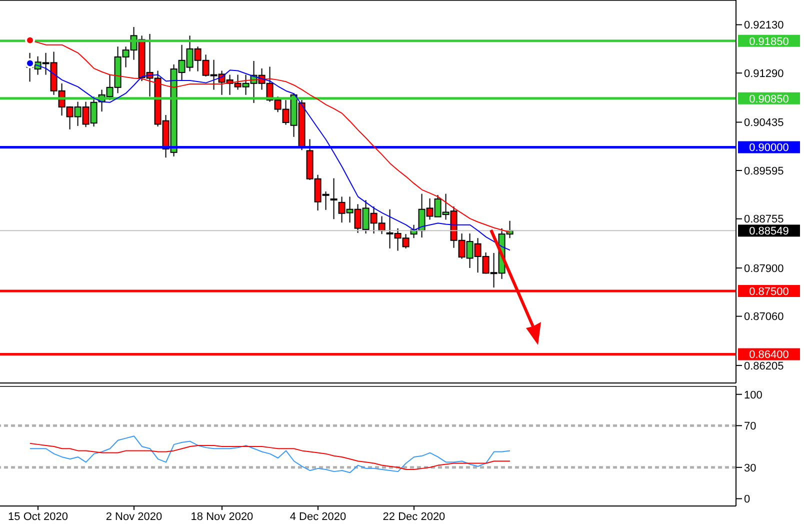 The image size is (804, 528). Describe the element at coordinates (764, 220) in the screenshot. I see `y-tick-label: 0.88755` at that location.